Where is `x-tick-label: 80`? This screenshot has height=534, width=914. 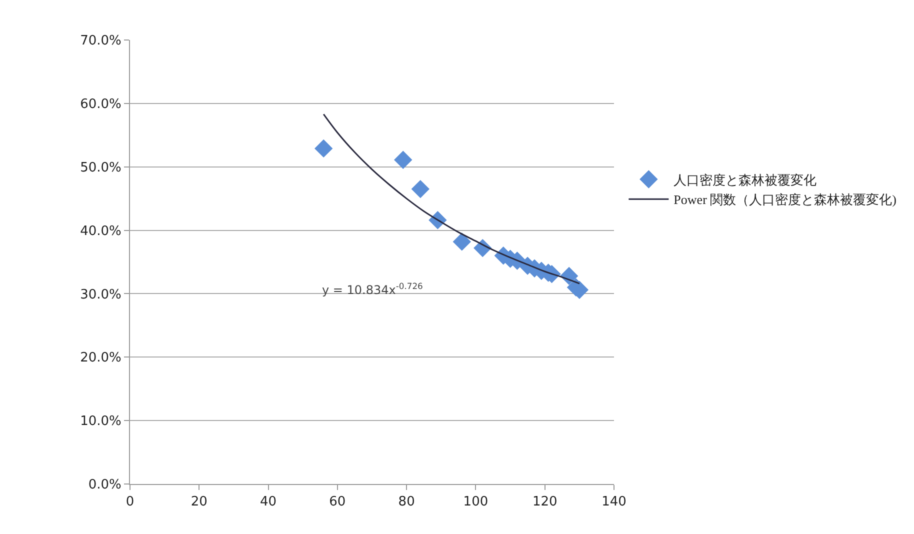 x-tick-label: 80 is located at coordinates (406, 502).